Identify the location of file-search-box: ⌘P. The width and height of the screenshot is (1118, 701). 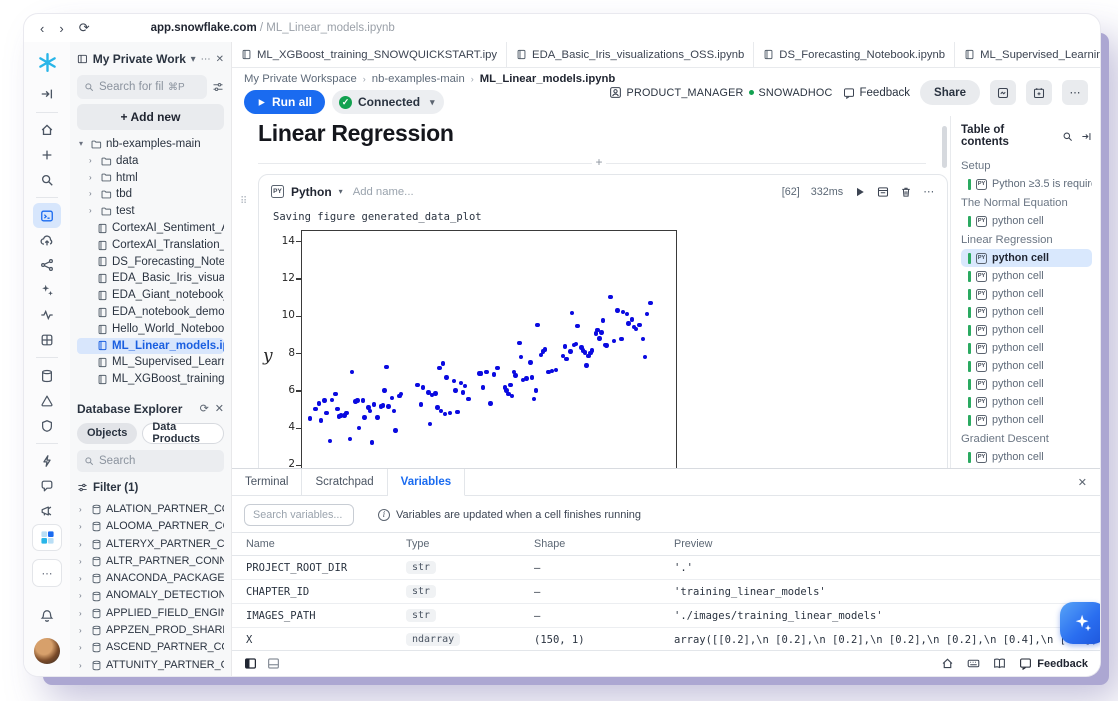
(142, 87).